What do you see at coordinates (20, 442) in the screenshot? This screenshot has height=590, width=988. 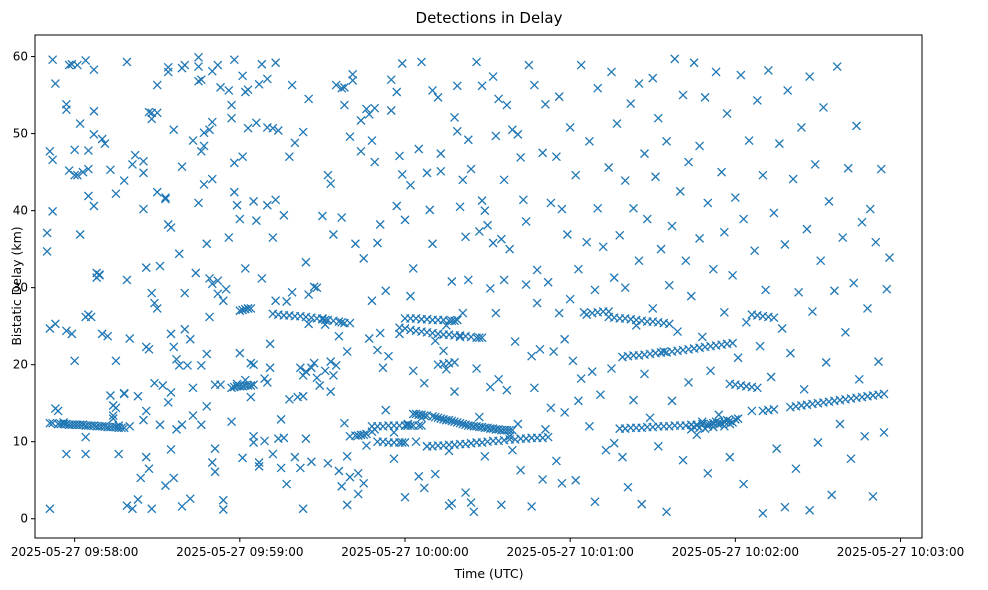 I see `y-tick-label: 10` at bounding box center [20, 442].